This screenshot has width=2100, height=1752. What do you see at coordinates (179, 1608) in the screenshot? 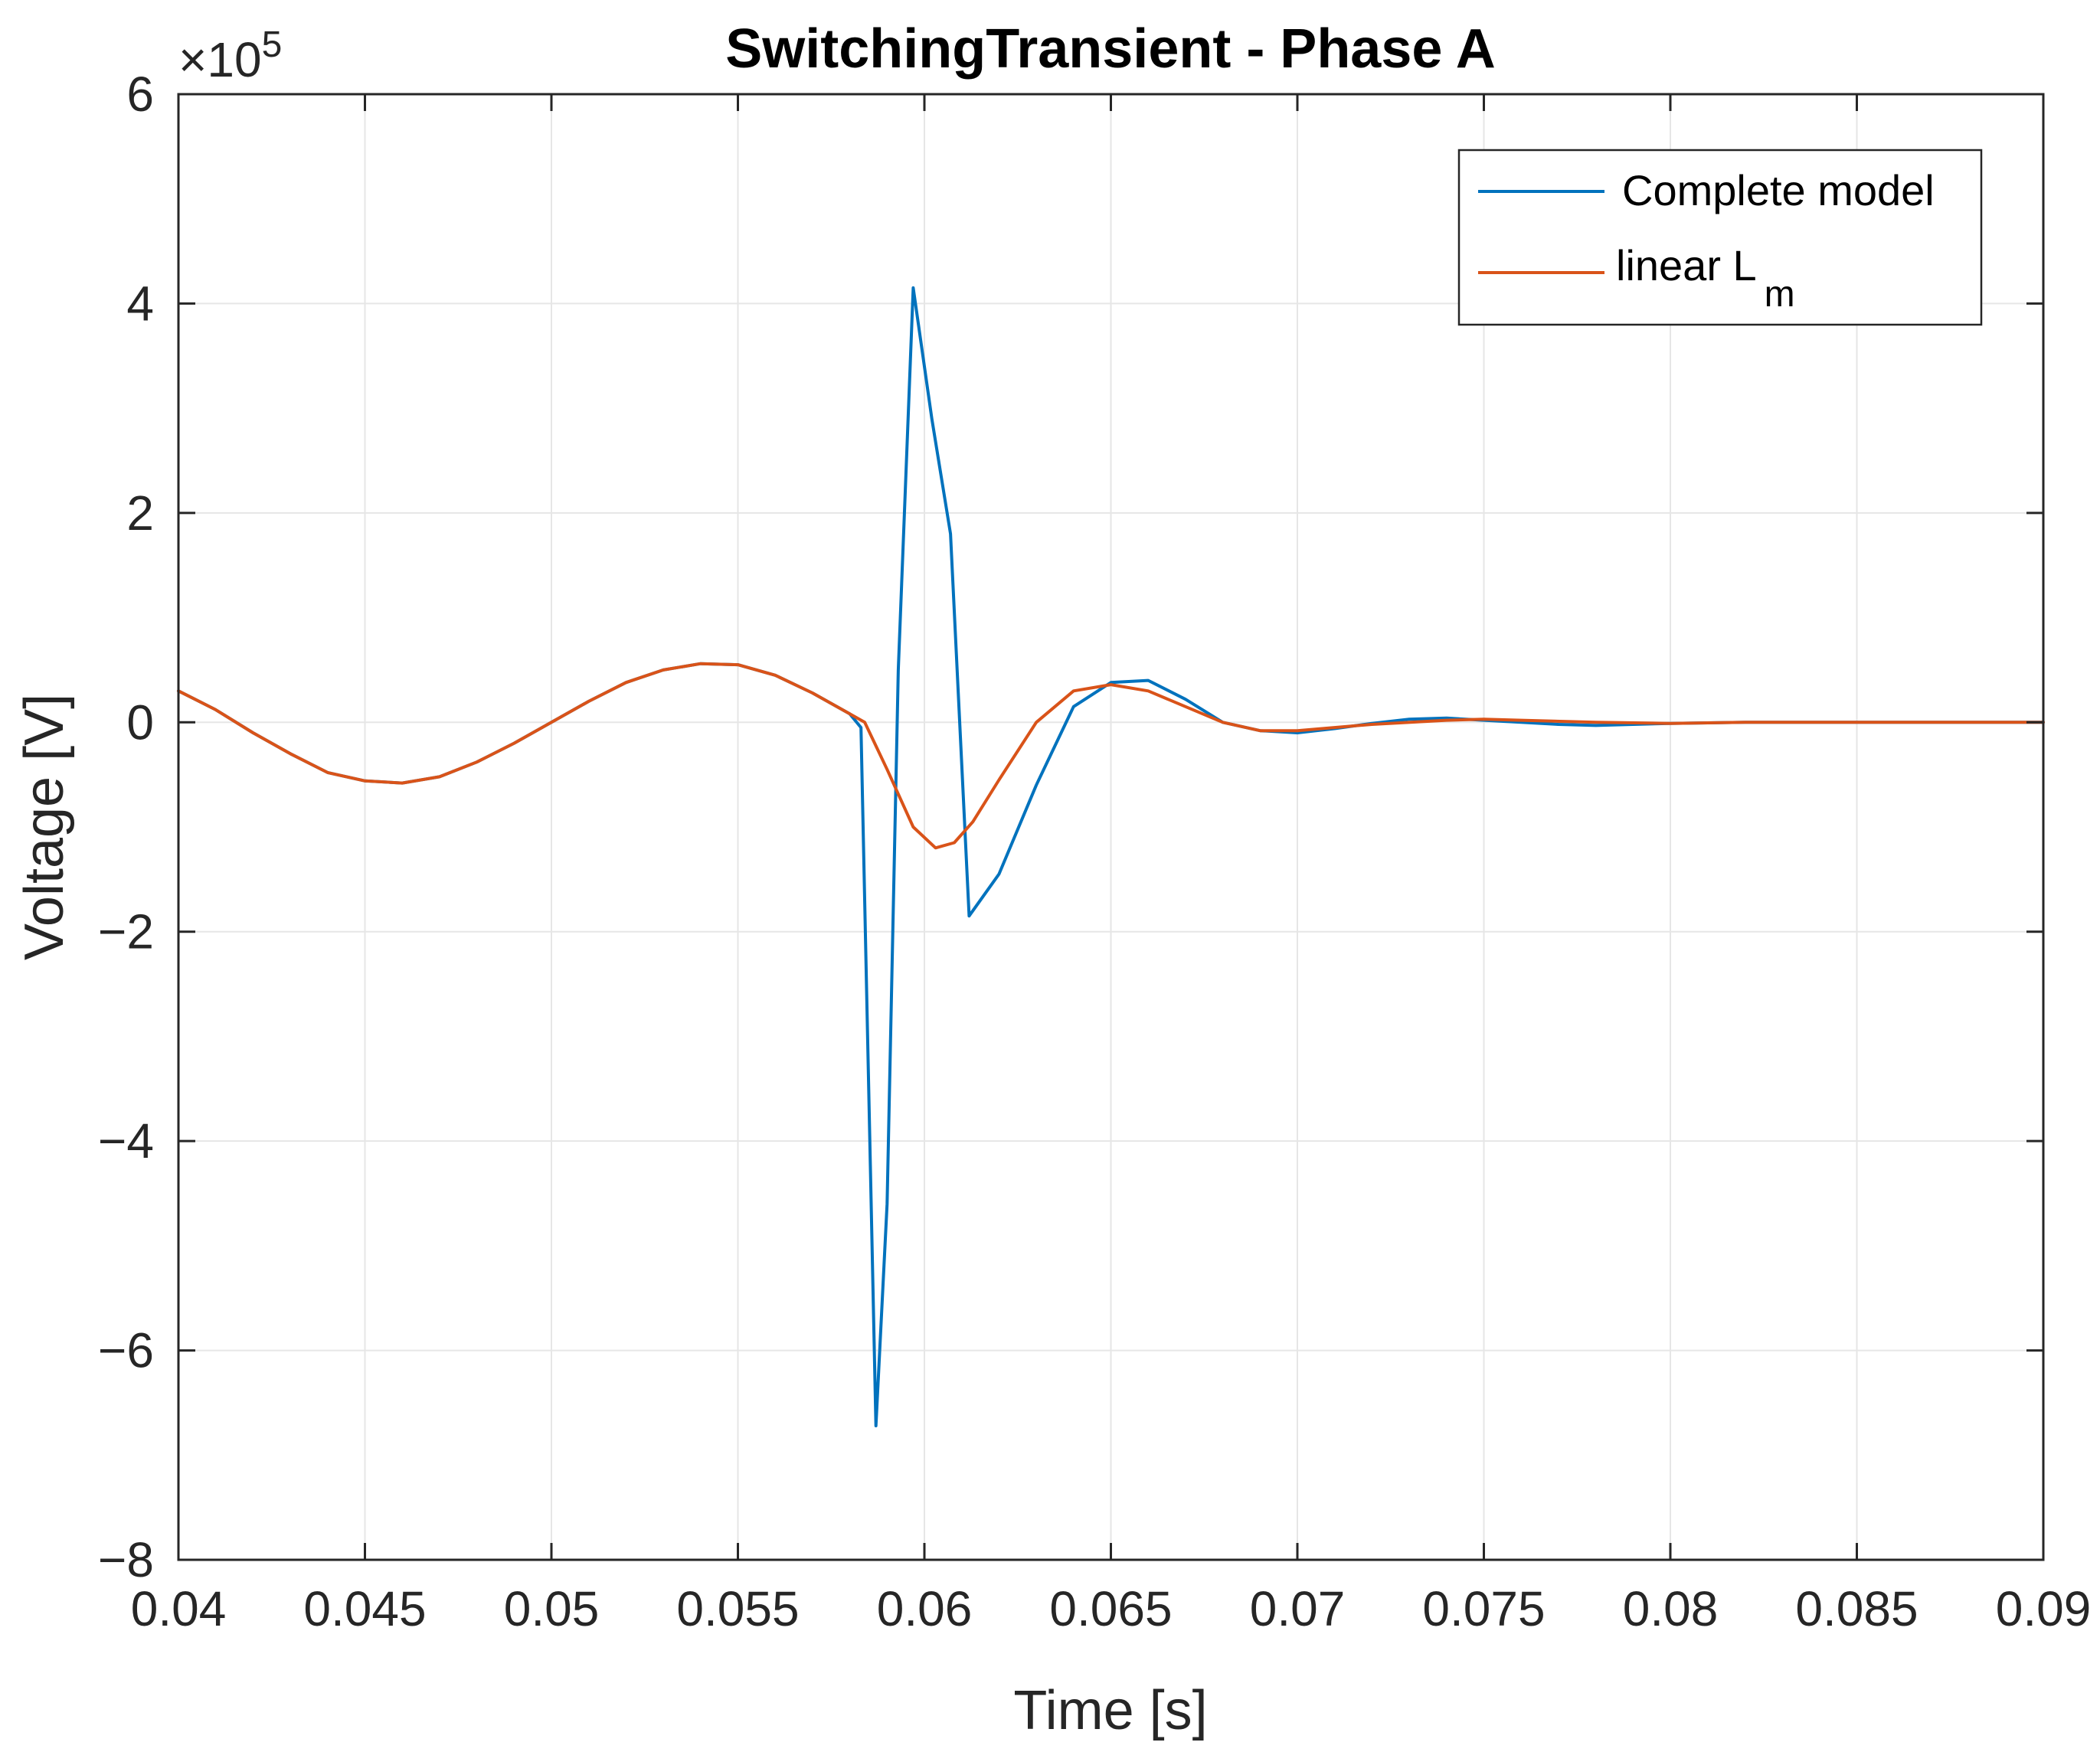
I see `x-tick-label: 0.04` at bounding box center [179, 1608].